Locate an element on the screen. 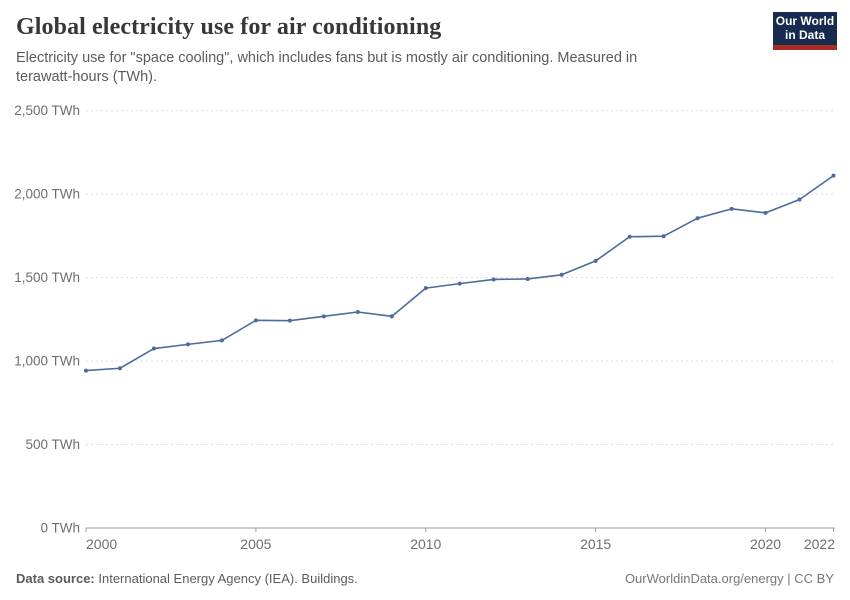 This screenshot has width=850, height=600. x-tick-label: 2015 is located at coordinates (595, 544).